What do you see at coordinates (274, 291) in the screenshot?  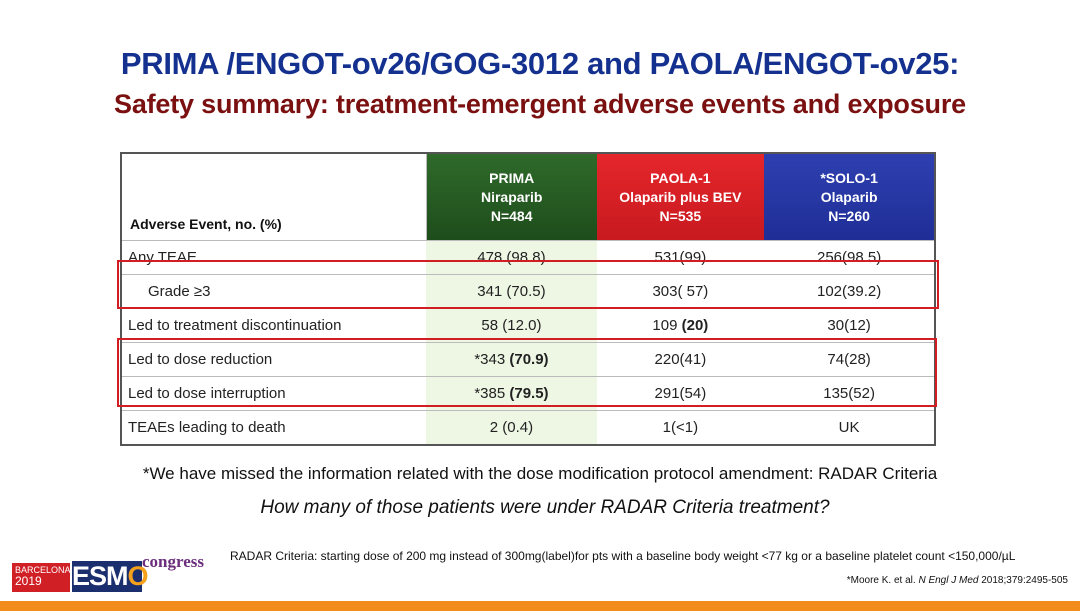 I see `row-label: Grade ≥3` at bounding box center [274, 291].